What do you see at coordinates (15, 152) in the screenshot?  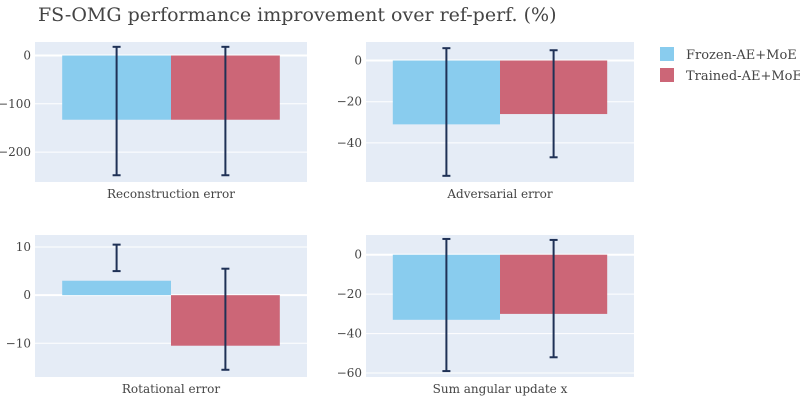 I see `y-tick-label: −200` at bounding box center [15, 152].